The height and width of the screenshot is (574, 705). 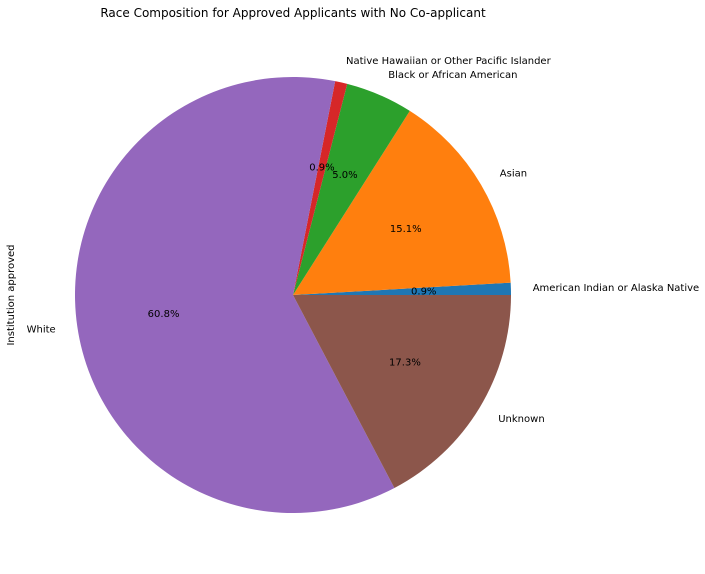 What do you see at coordinates (321, 167) in the screenshot?
I see `percent-label-native-hawaiian-or-other-pacific-islander: 0.9%` at bounding box center [321, 167].